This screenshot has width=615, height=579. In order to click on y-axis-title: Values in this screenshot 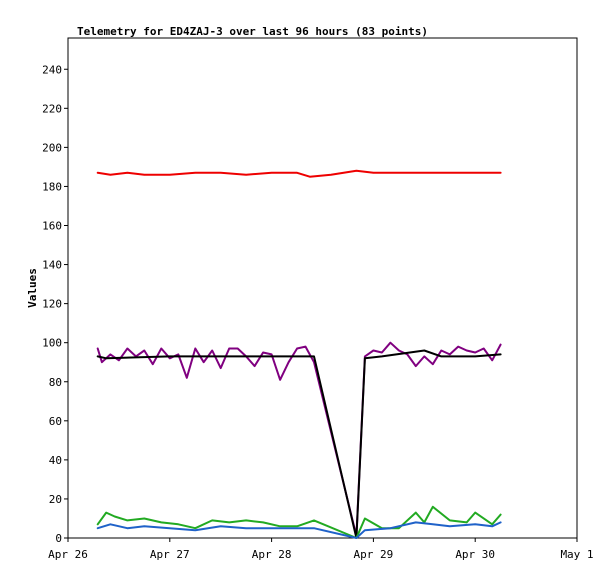, I will do `click(32, 288)`.